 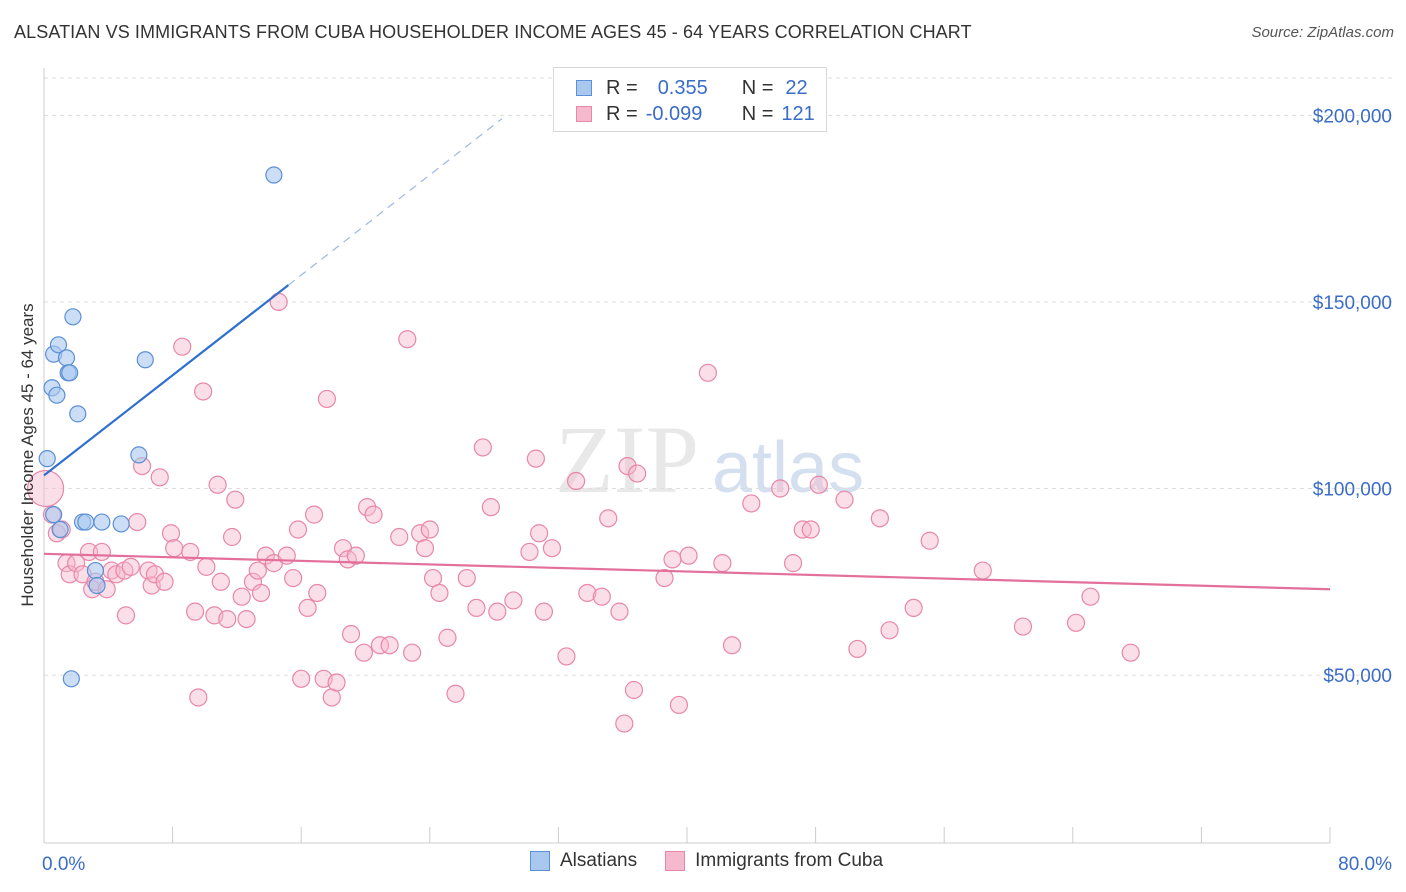 What do you see at coordinates (1352, 489) in the screenshot?
I see `y-tick-label: $100,000` at bounding box center [1352, 489].